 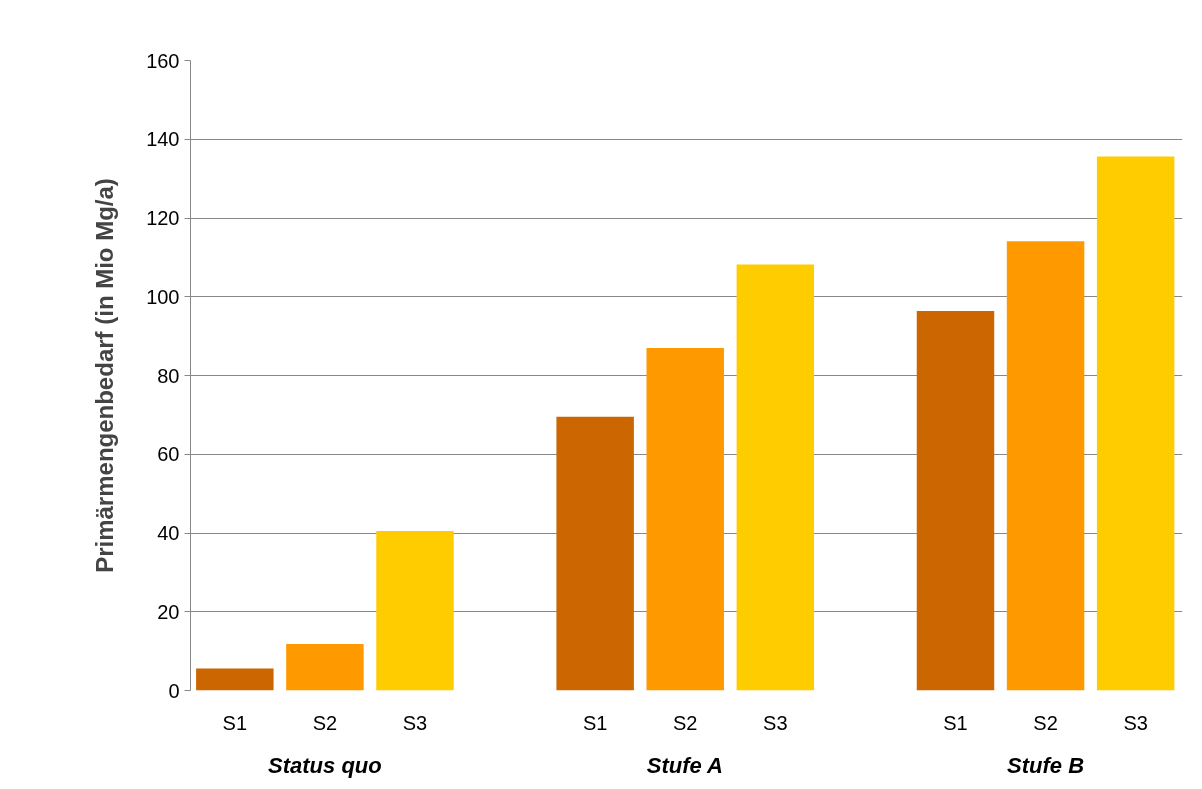 What do you see at coordinates (168, 454) in the screenshot?
I see `y-tick-label: 60` at bounding box center [168, 454].